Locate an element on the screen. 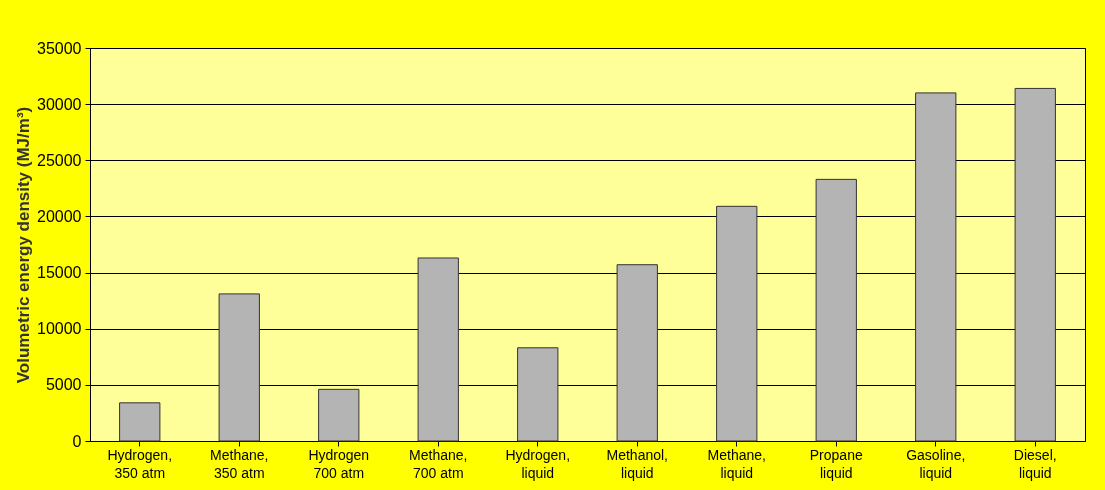 This screenshot has height=490, width=1105. x-tick-label: Methane, 700 atm is located at coordinates (438, 463).